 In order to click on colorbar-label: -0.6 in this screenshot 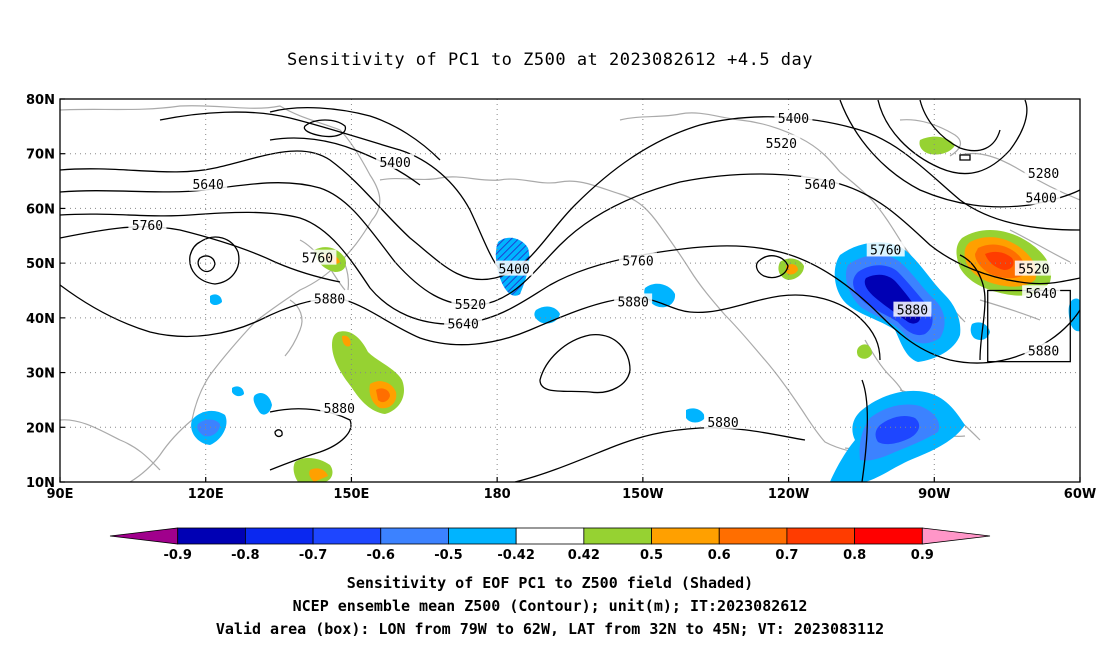, I will do `click(381, 555)`.